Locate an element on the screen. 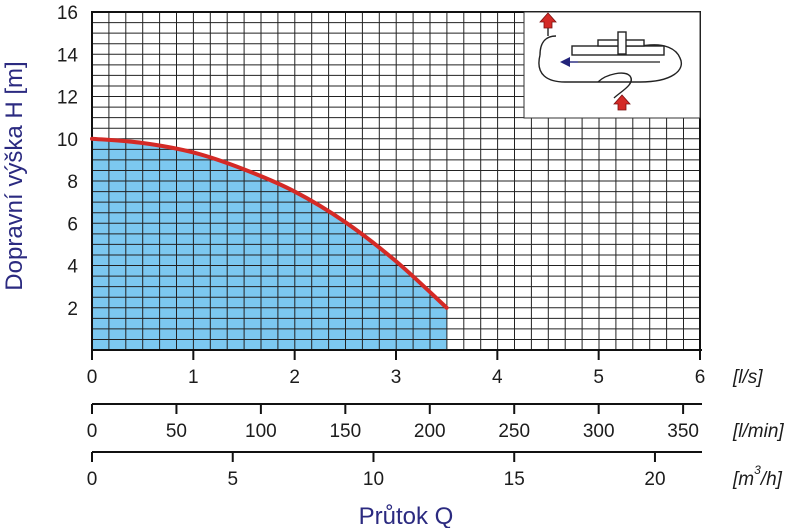 This screenshot has height=528, width=800. x-tick-label: 250 is located at coordinates (514, 431).